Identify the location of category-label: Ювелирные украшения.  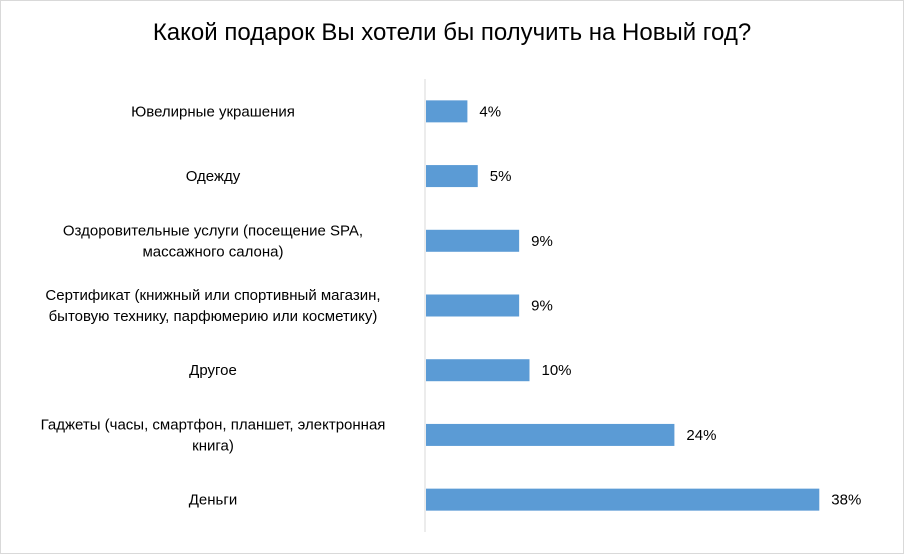
(213, 111).